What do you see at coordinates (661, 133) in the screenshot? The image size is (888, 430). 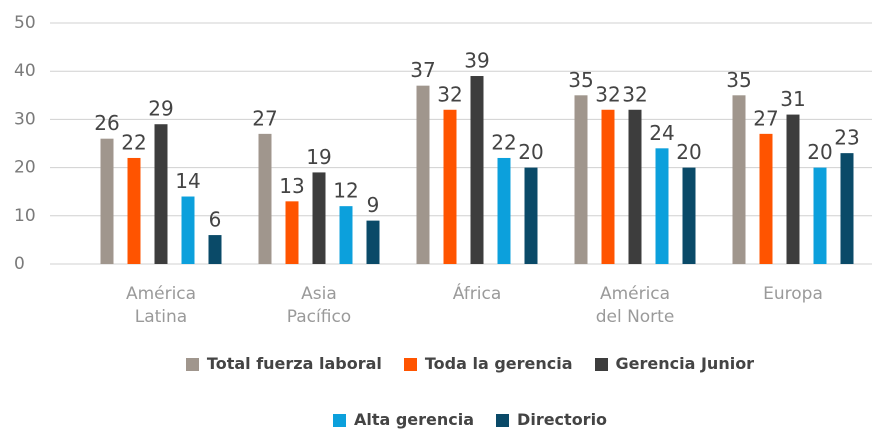 I see `value-label: 24` at bounding box center [661, 133].